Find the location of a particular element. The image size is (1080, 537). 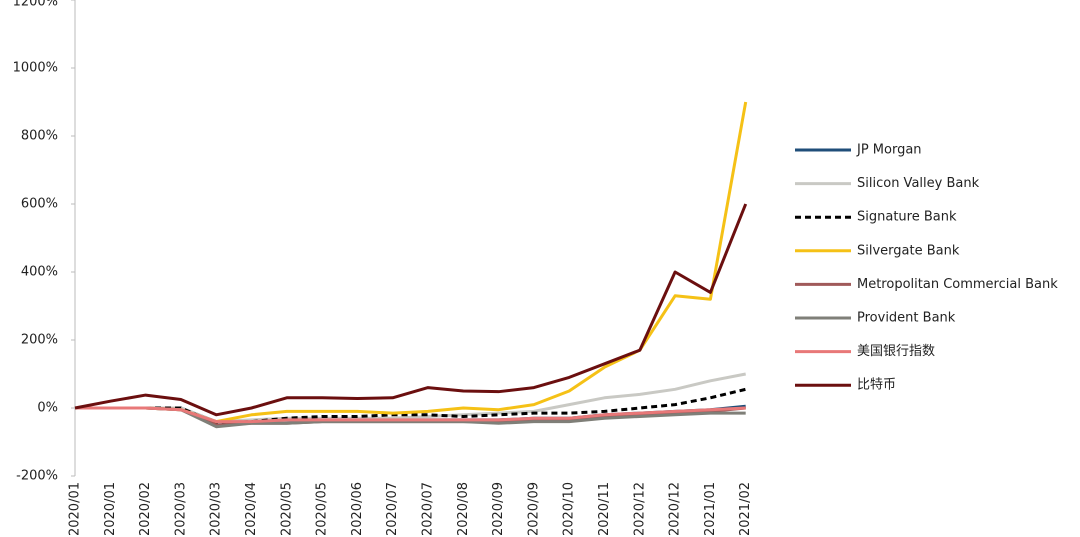

y-tick-label: 200% is located at coordinates (39, 340).